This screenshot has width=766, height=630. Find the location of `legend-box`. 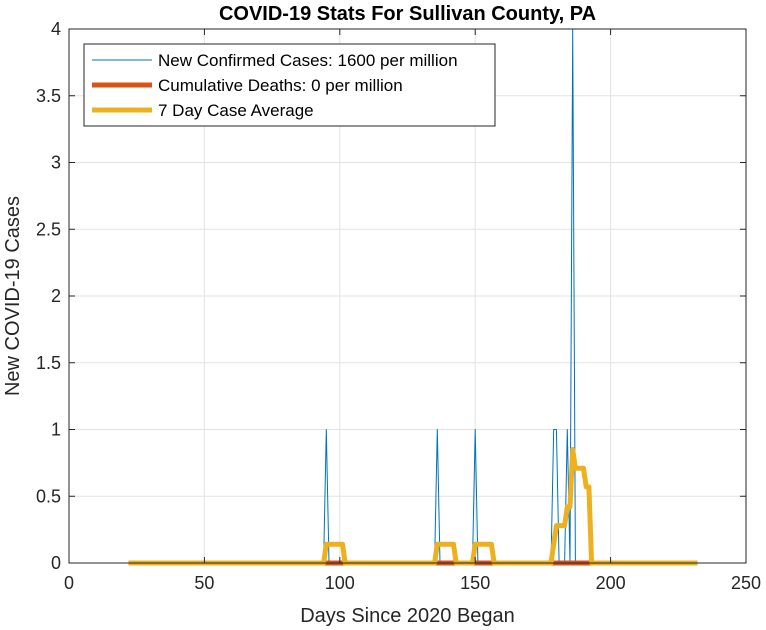

legend-box is located at coordinates (289, 85).